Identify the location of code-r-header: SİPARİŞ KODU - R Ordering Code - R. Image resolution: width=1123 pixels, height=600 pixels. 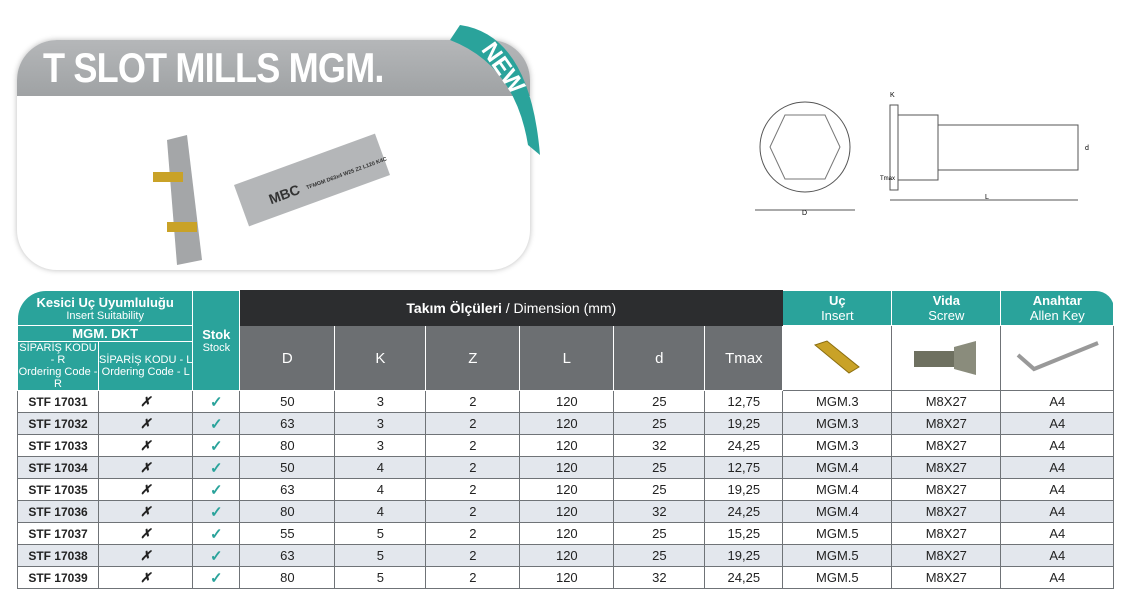
(58, 366).